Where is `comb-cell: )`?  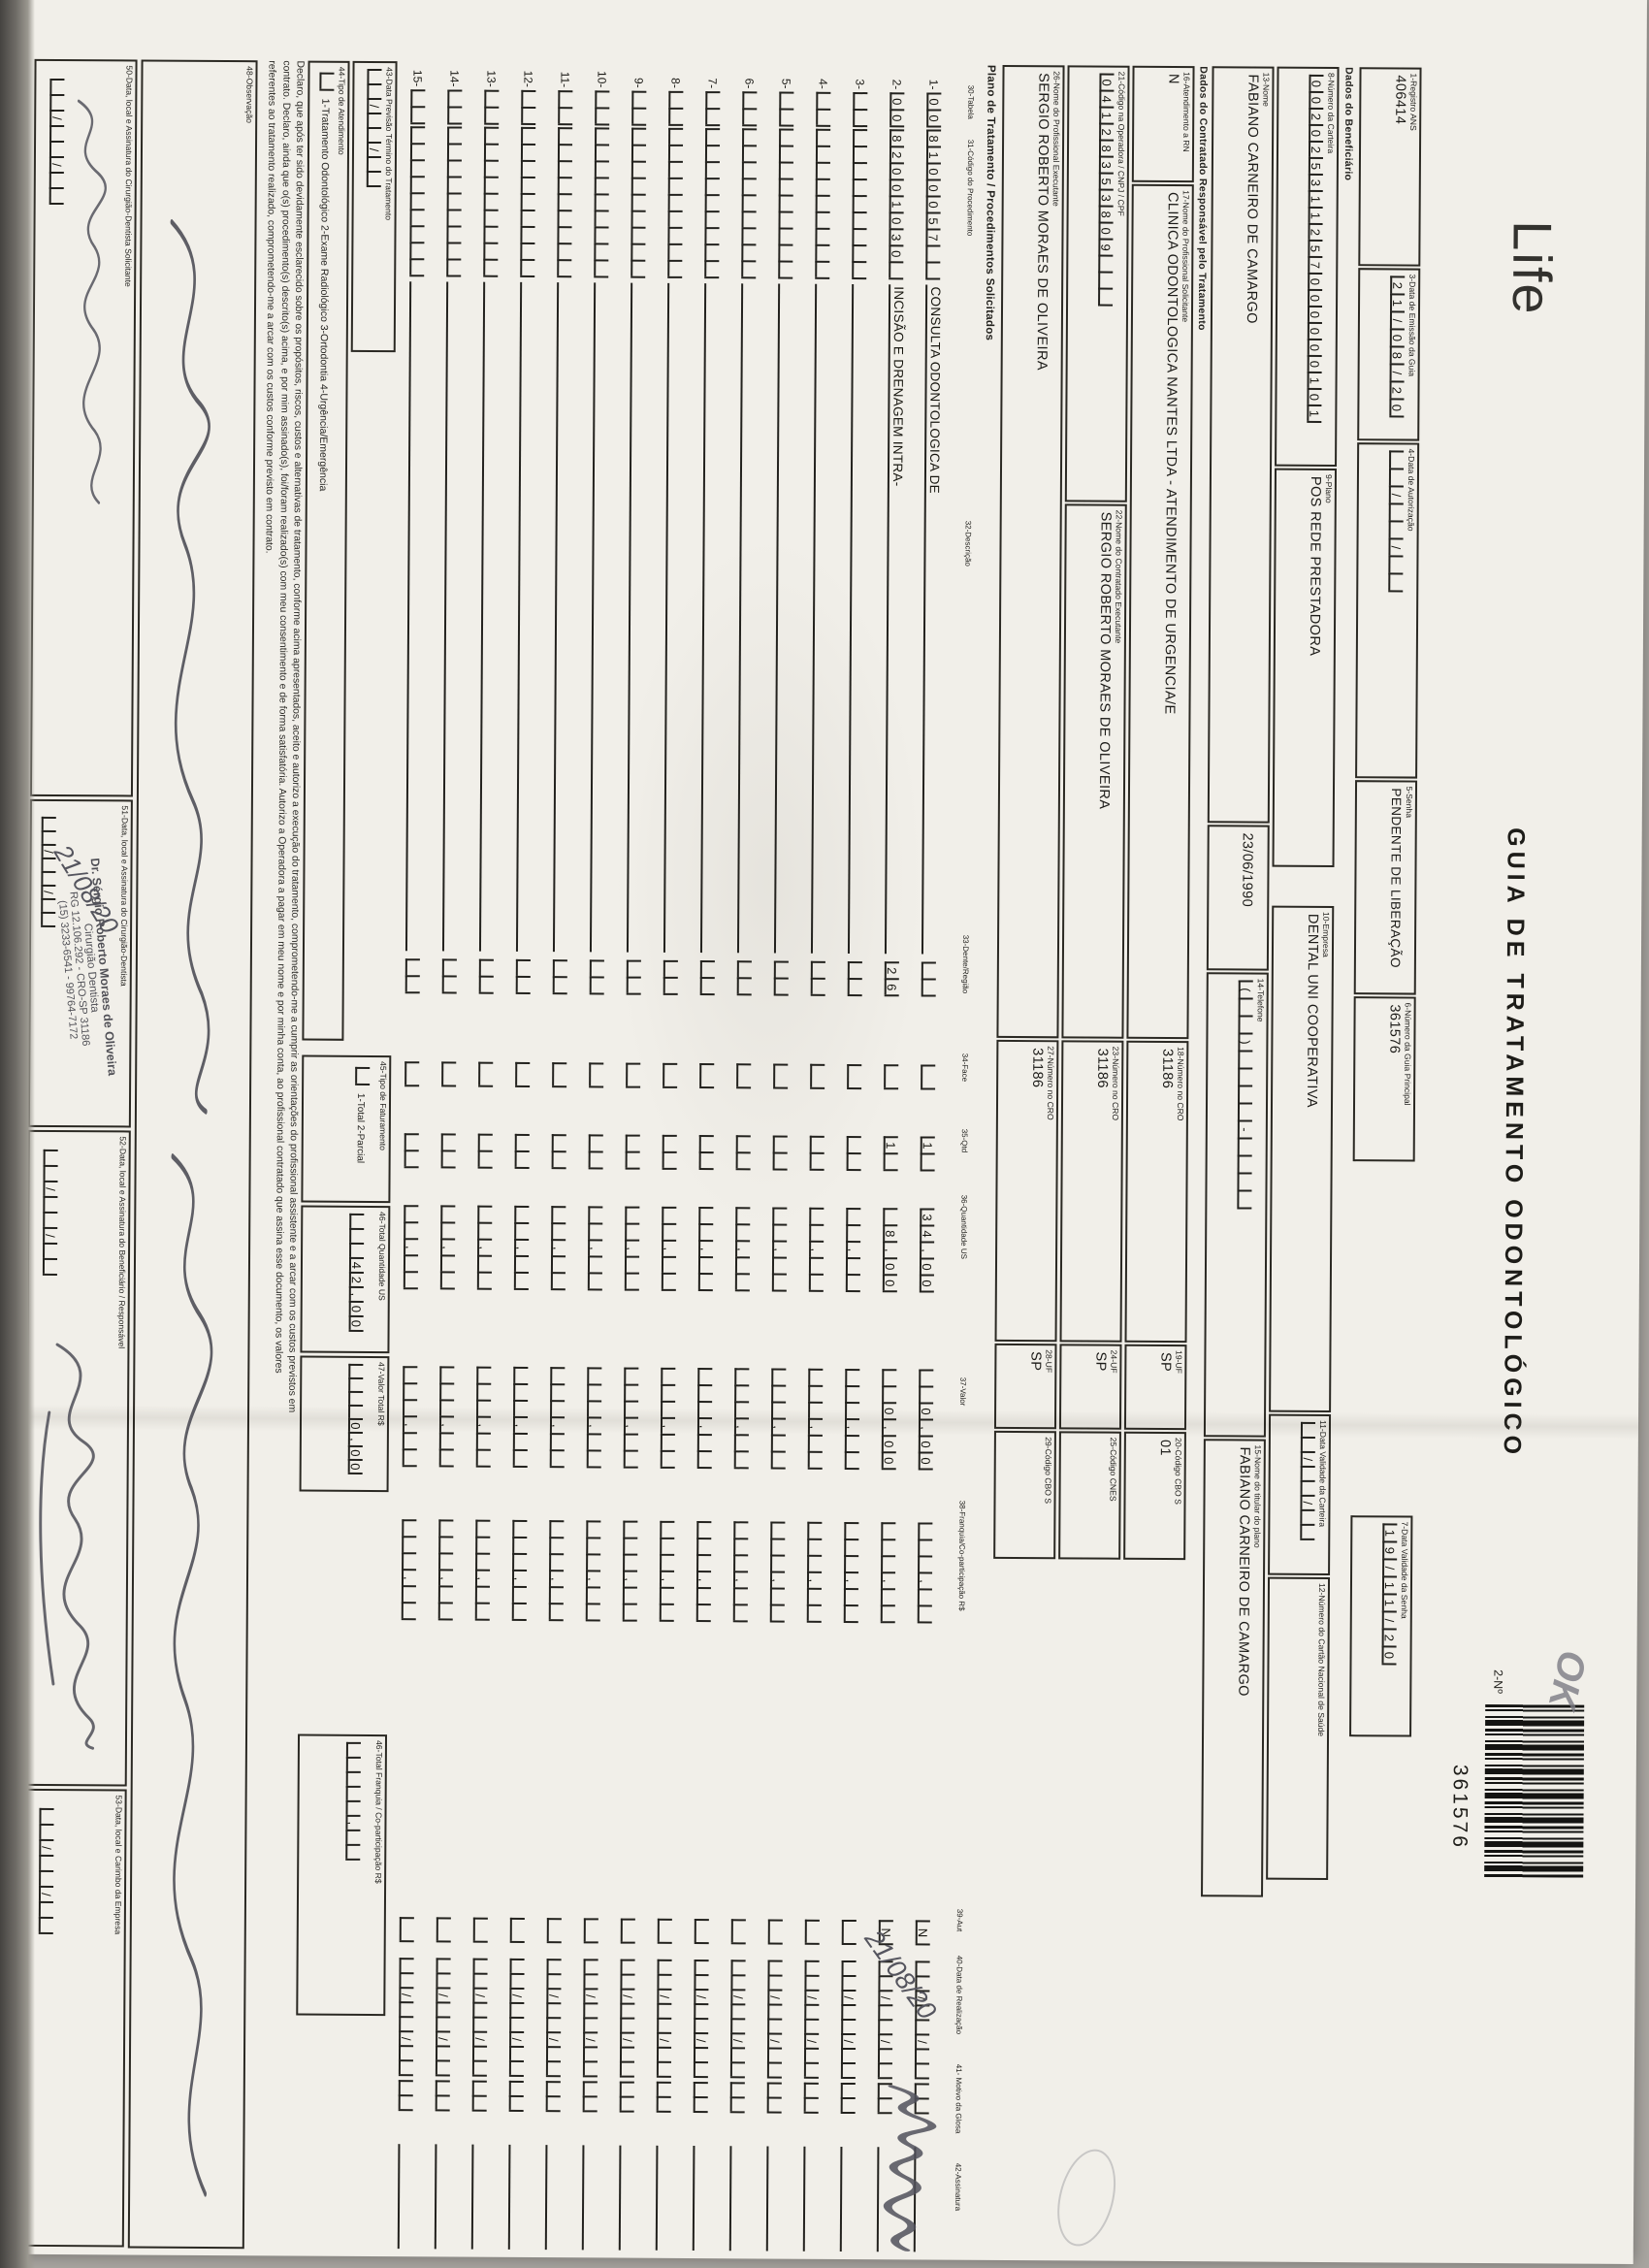
comb-cell: ) is located at coordinates (1245, 1041).